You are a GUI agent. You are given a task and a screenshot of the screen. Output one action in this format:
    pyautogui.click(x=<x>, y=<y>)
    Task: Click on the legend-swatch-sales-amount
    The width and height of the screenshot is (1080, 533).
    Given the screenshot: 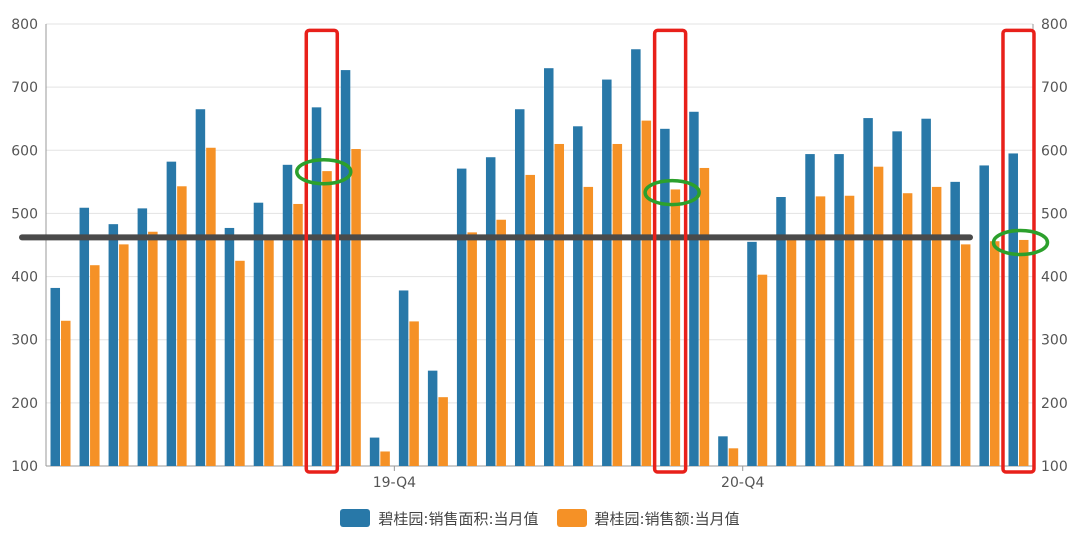 What is the action you would take?
    pyautogui.click(x=571, y=518)
    